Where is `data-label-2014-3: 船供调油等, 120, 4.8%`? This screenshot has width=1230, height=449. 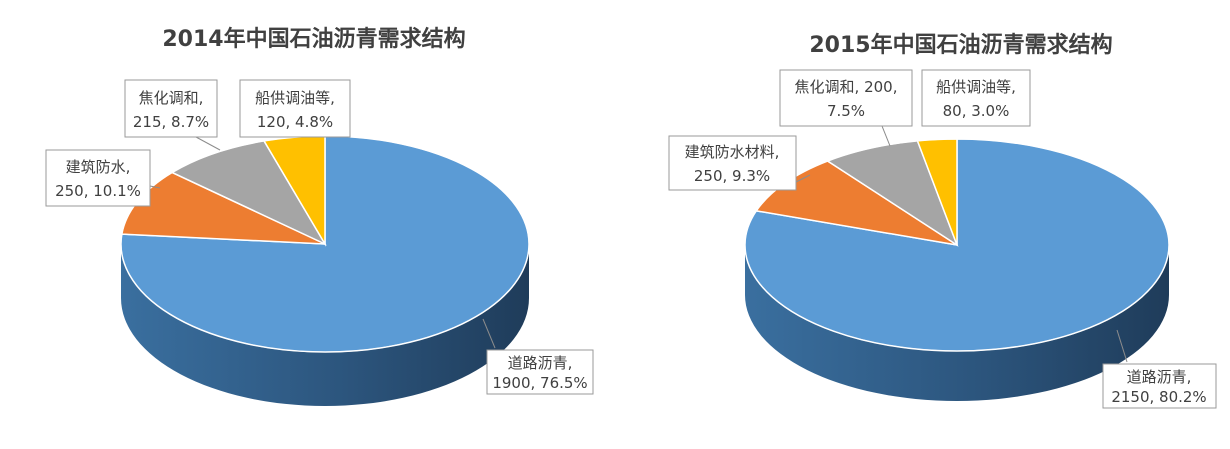 data-label-2014-3: 船供调油等, 120, 4.8% is located at coordinates (295, 108).